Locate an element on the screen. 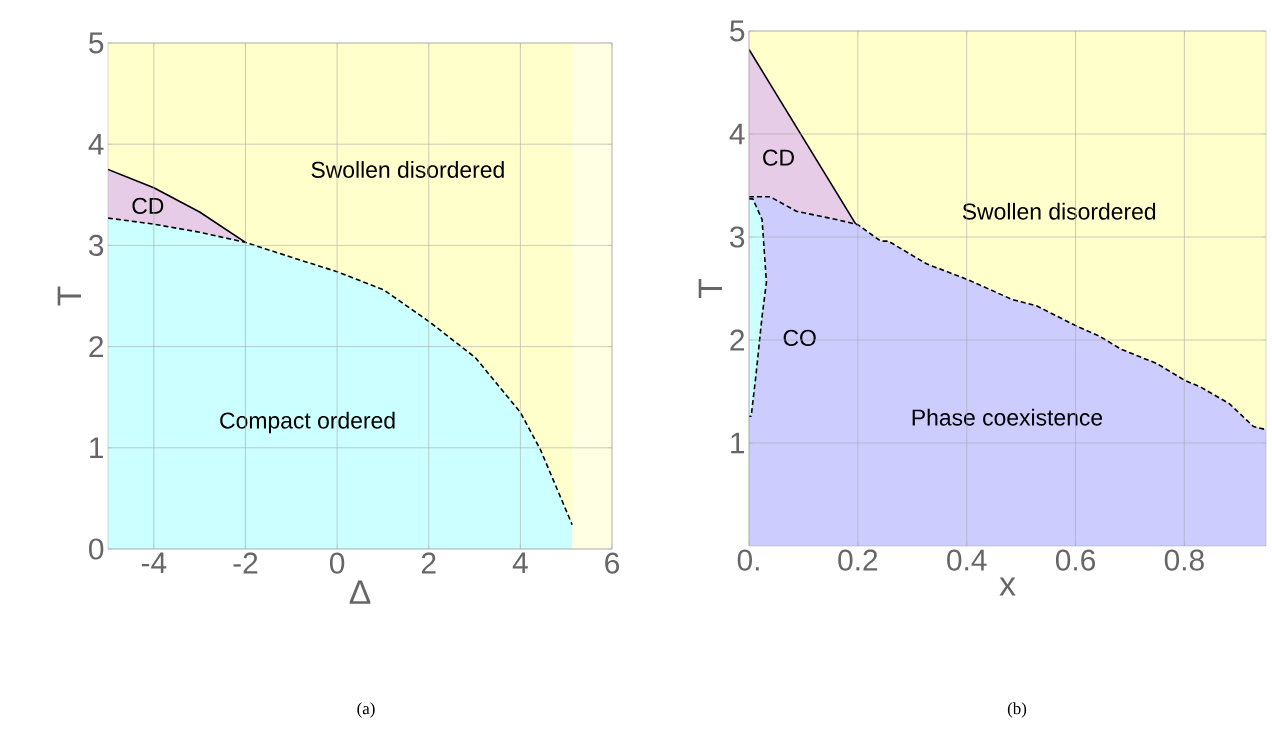 The width and height of the screenshot is (1272, 740). annotation: CO is located at coordinates (799, 338).